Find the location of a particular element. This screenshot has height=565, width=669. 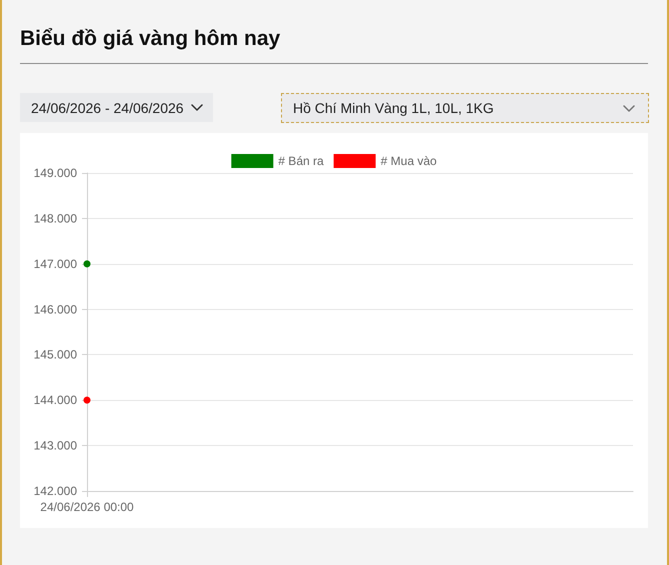

y-tick-label: 147.000 is located at coordinates (56, 263).